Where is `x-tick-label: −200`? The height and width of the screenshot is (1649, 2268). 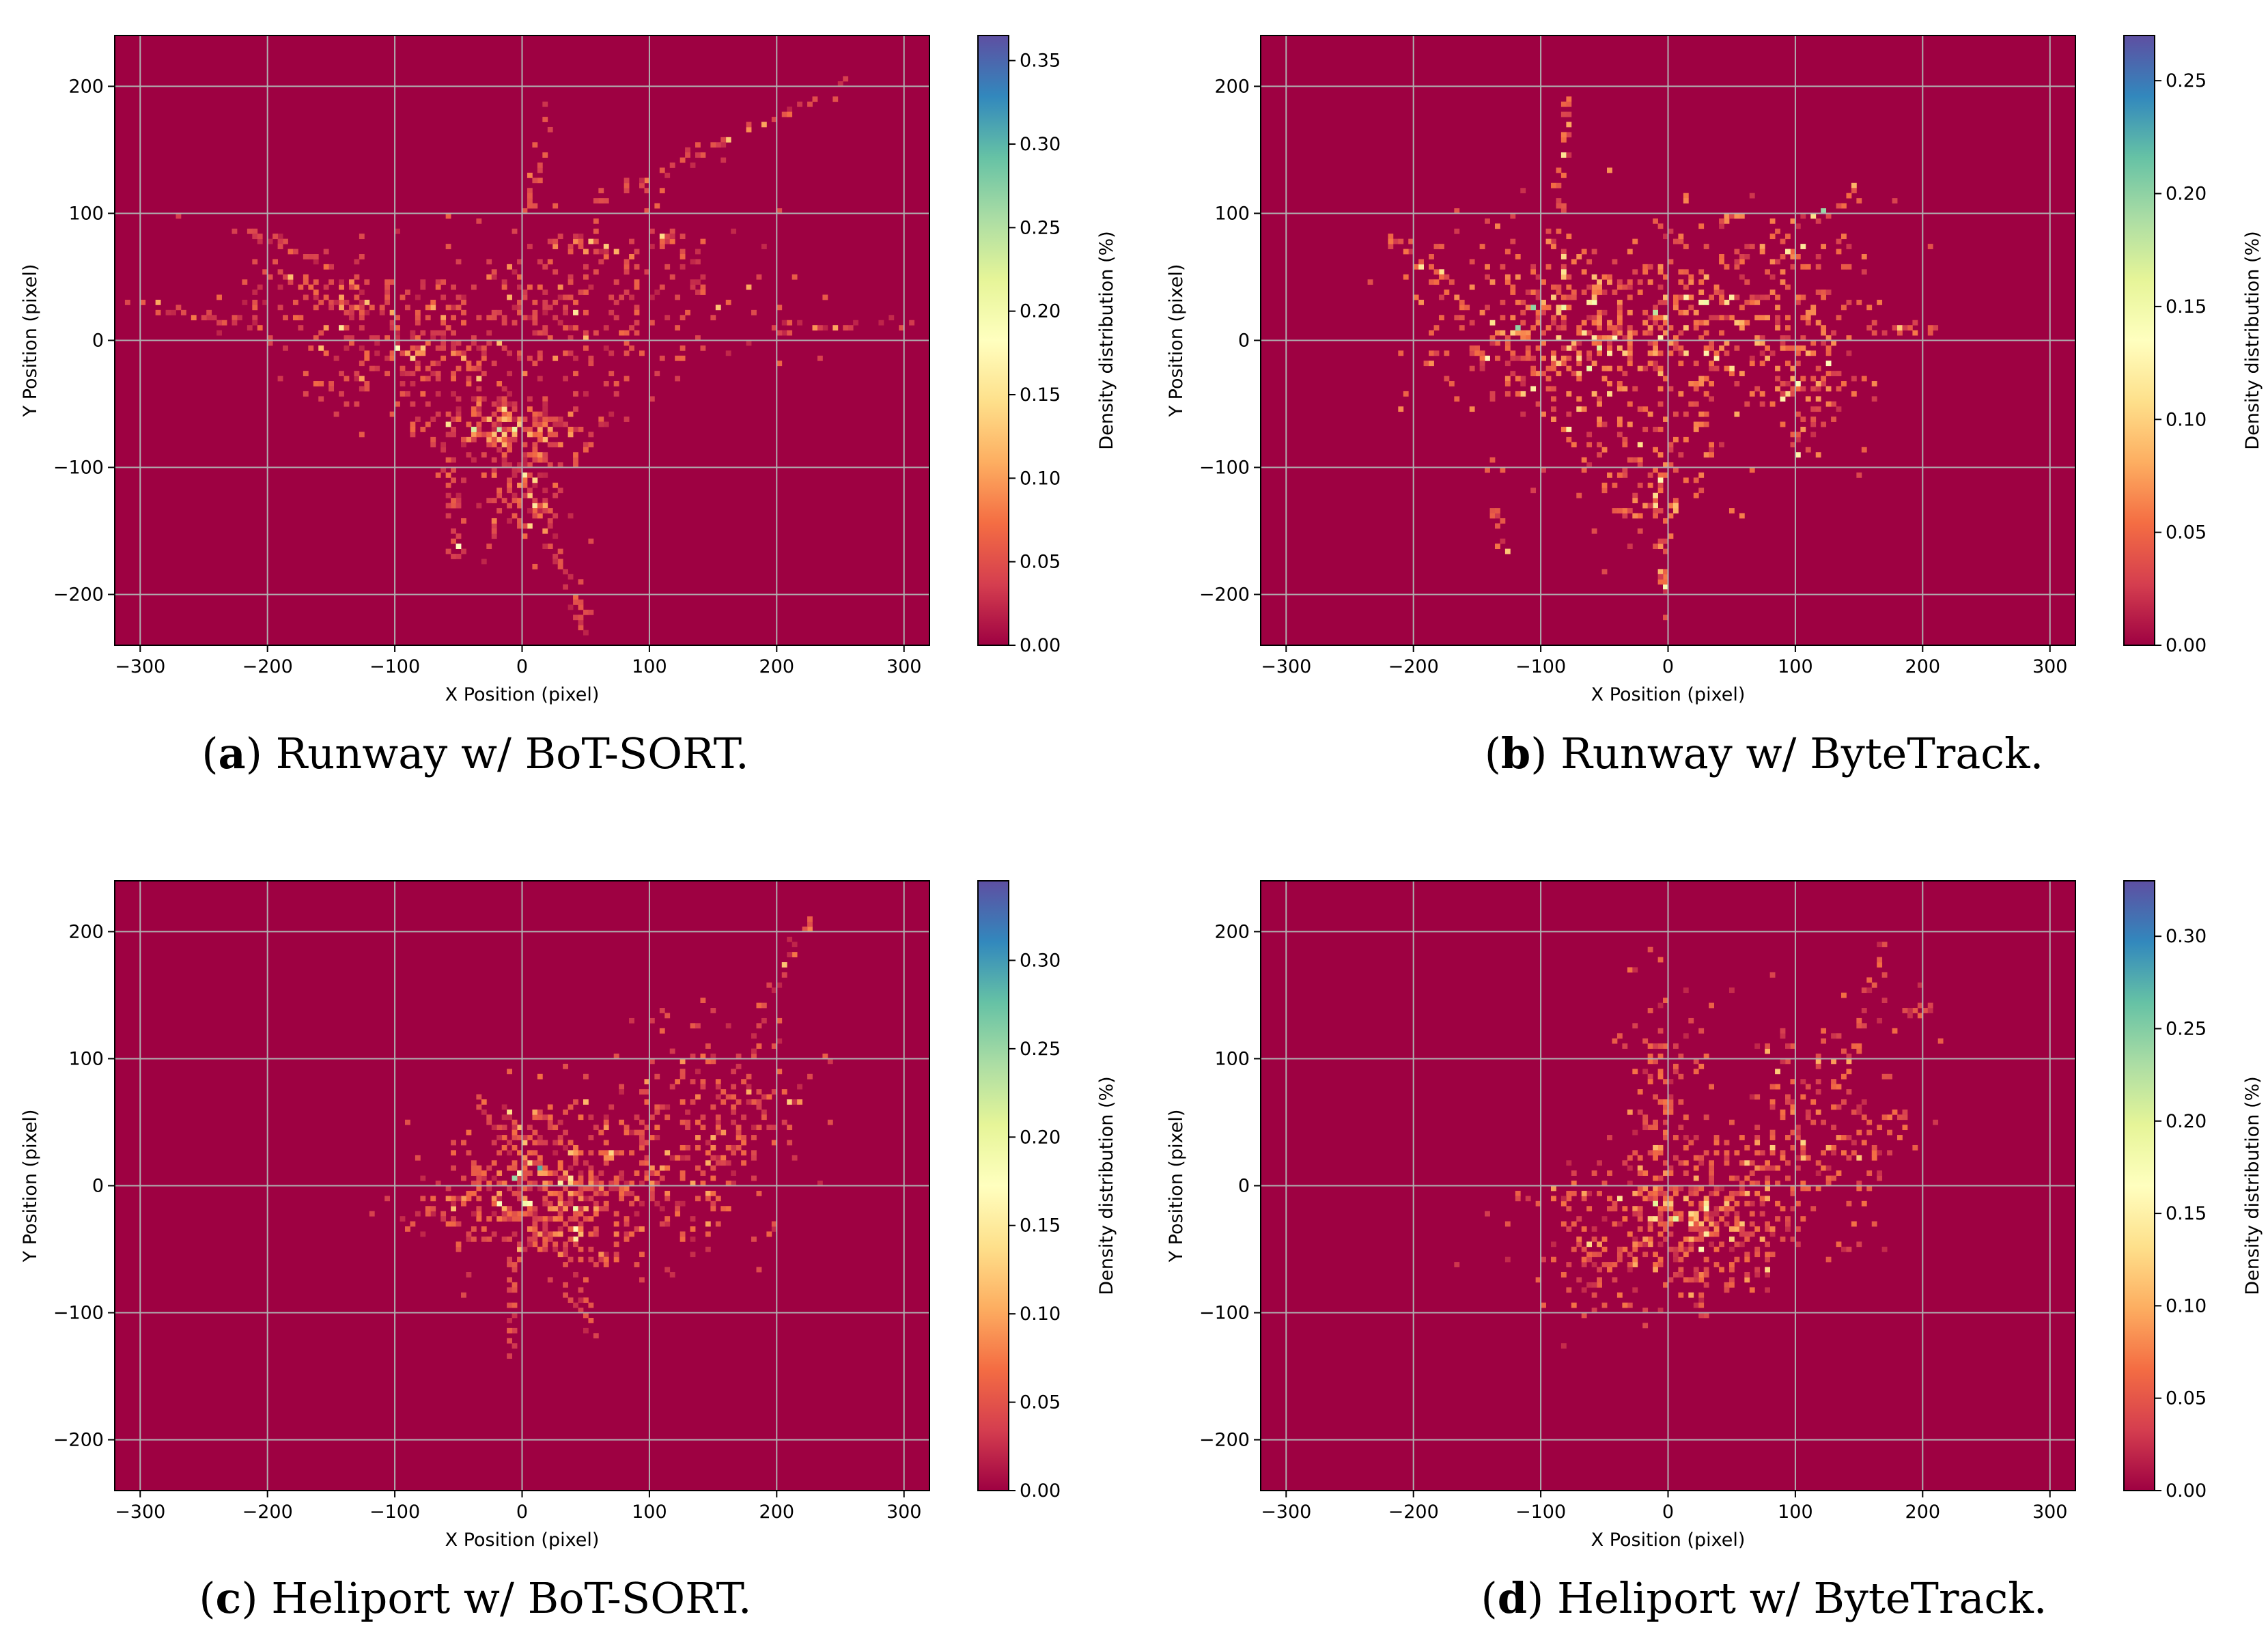
x-tick-label: −200 is located at coordinates (1413, 1512).